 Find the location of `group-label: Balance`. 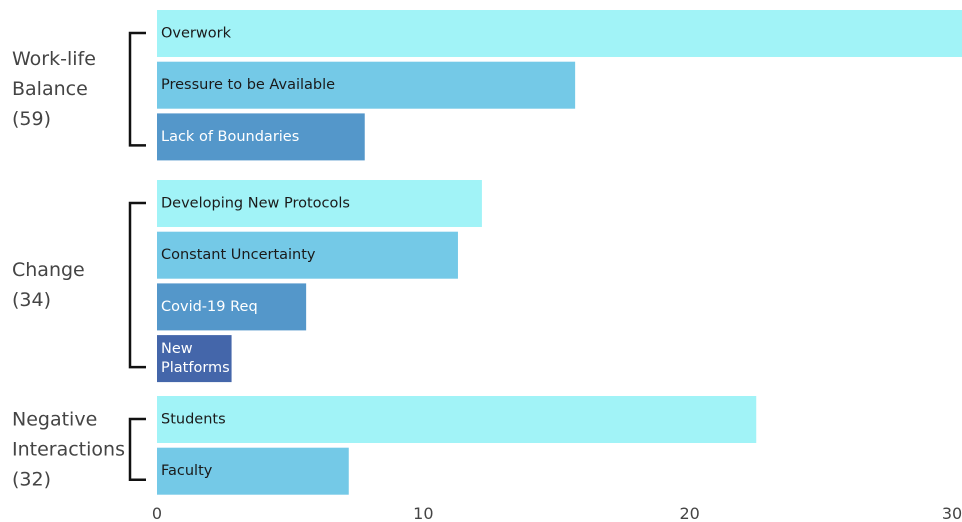

group-label: Balance is located at coordinates (50, 89).